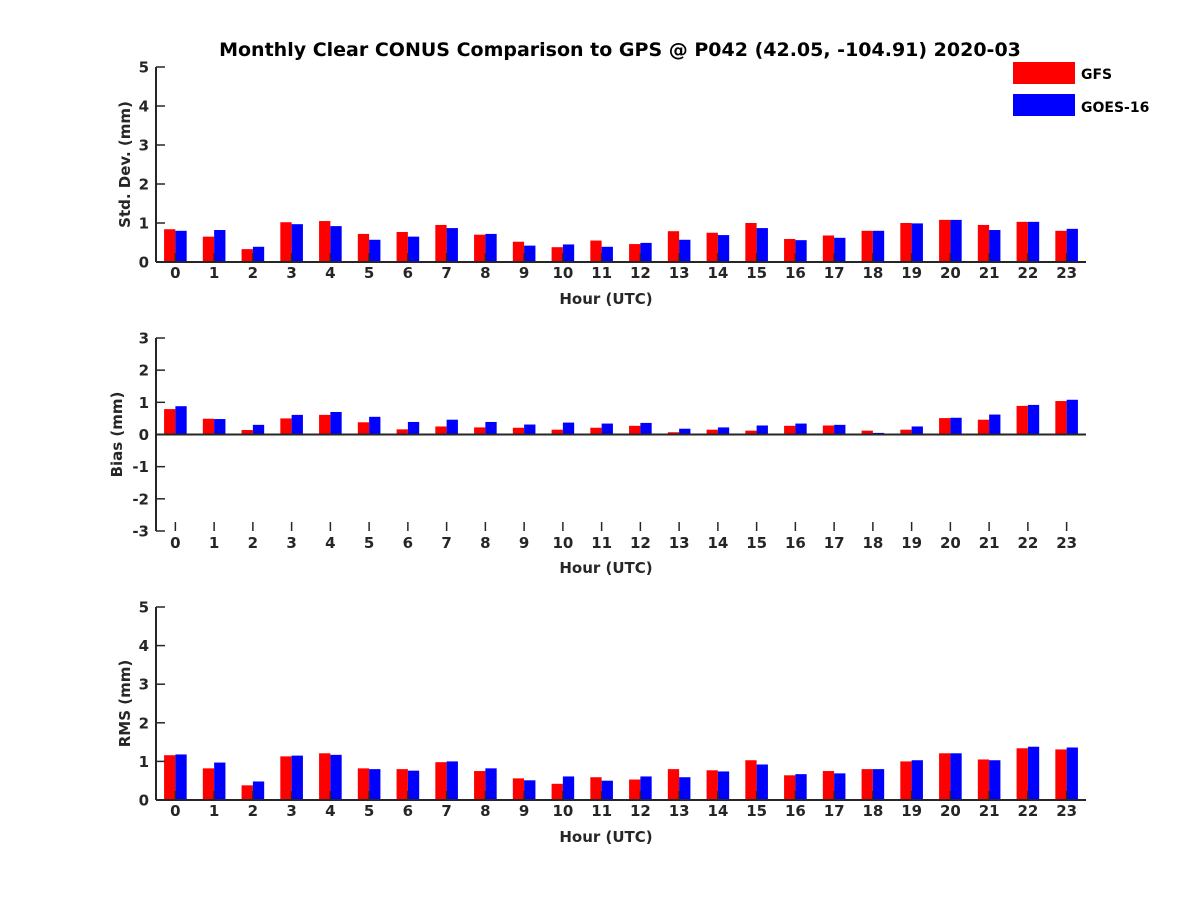  What do you see at coordinates (175, 543) in the screenshot?
I see `bias-x-tick-label: 0` at bounding box center [175, 543].